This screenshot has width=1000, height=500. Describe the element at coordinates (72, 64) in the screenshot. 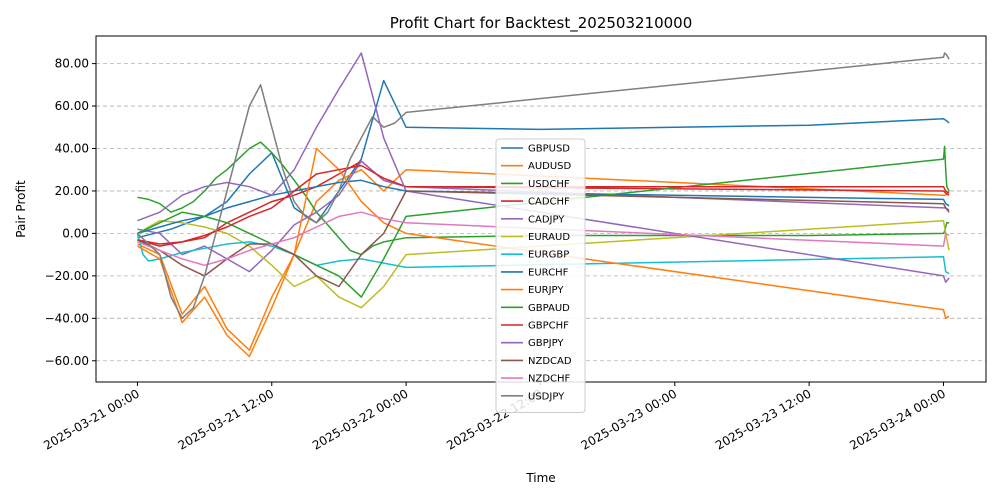

I see `y-tick-label: 80.00` at that location.